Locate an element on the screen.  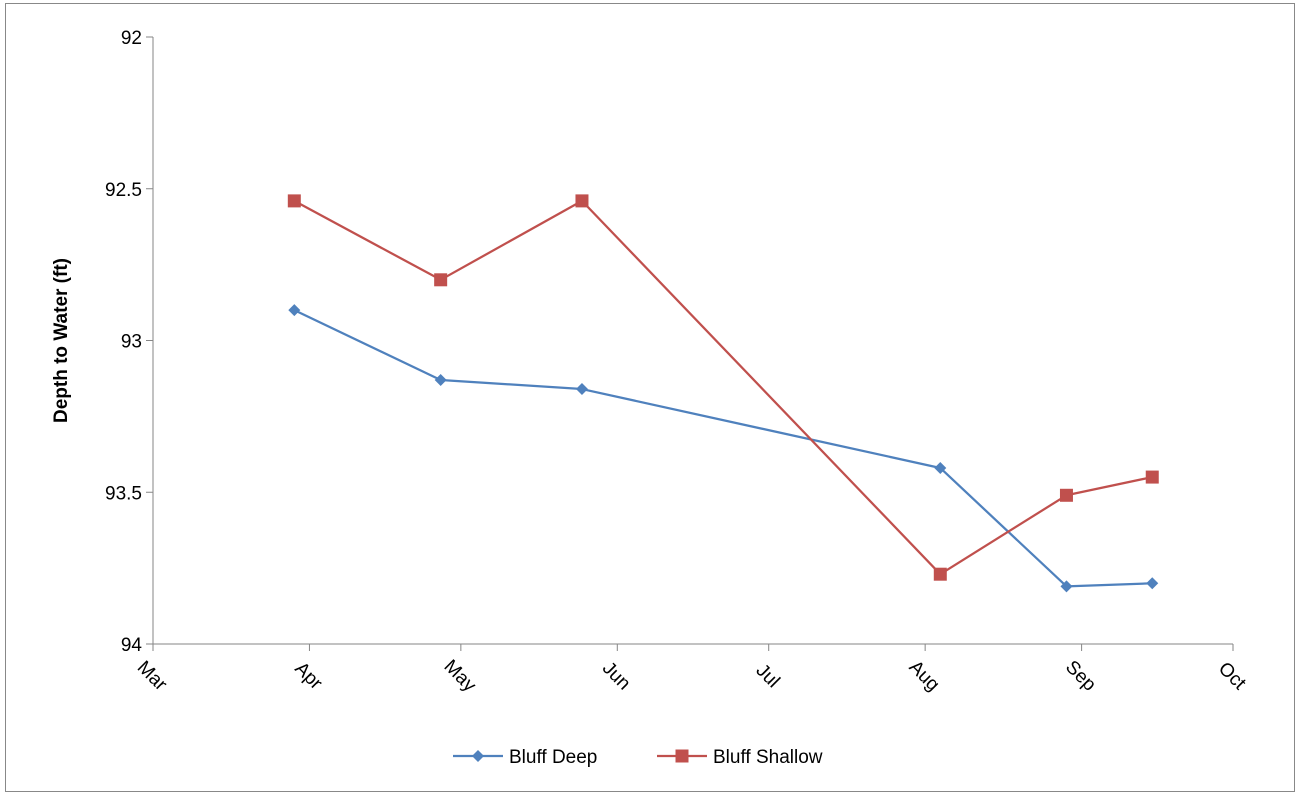
legend-label-bluff-shallow: Bluff Shallow is located at coordinates (768, 757).